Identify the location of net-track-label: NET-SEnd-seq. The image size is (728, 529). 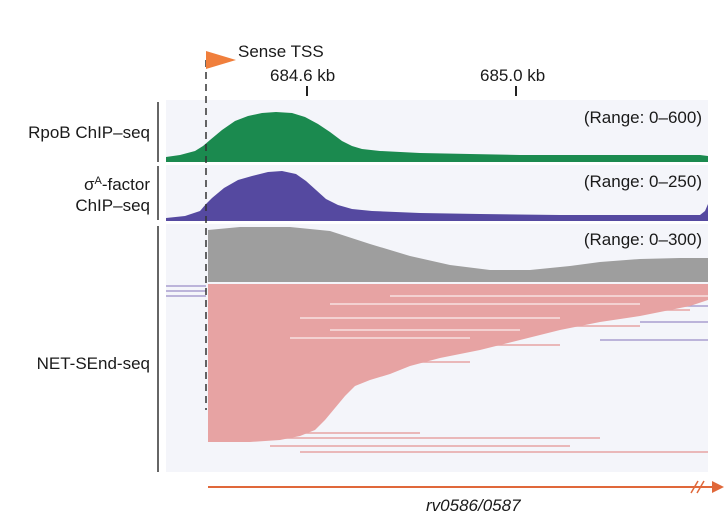
(93, 363).